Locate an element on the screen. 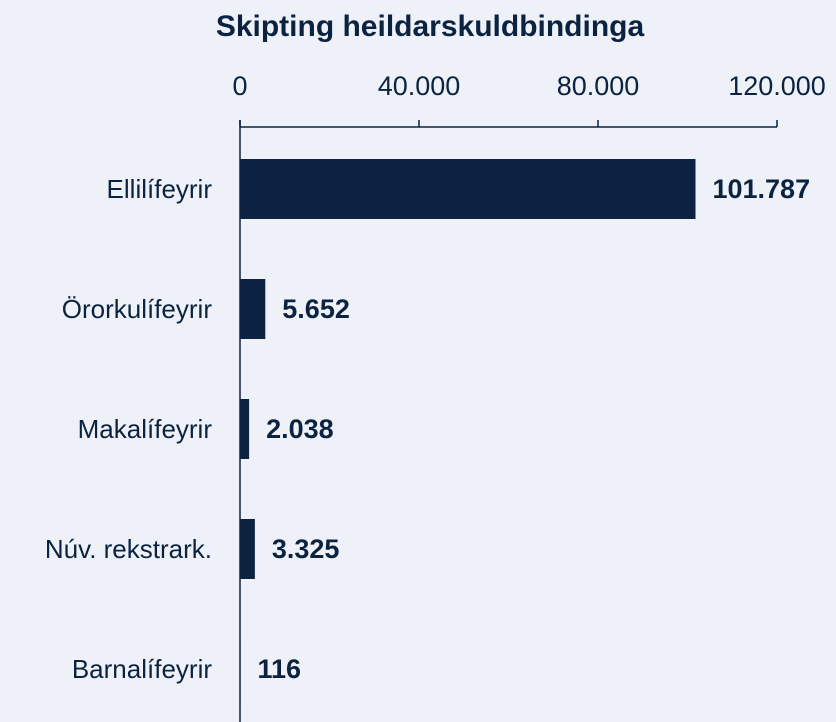  y-tick-label: Makalífeyrir is located at coordinates (145, 429).